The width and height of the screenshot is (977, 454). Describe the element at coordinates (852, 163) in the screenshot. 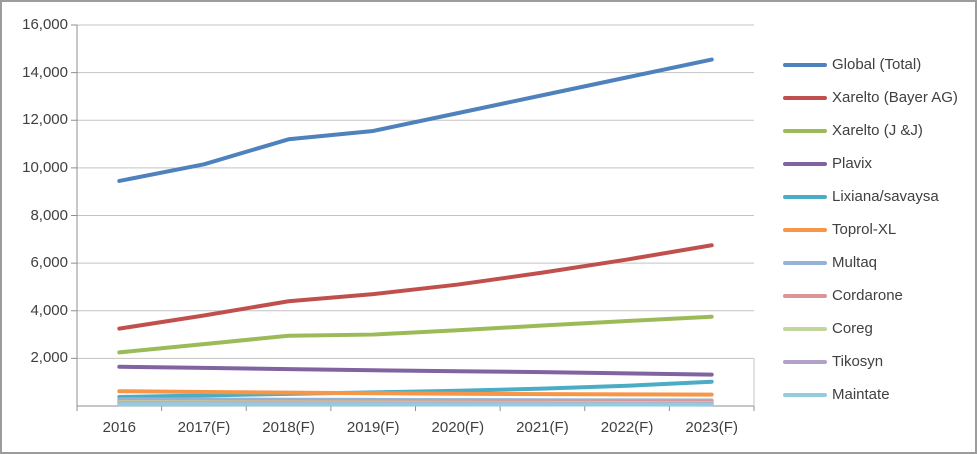

I see `legend-label: Plavix` at that location.